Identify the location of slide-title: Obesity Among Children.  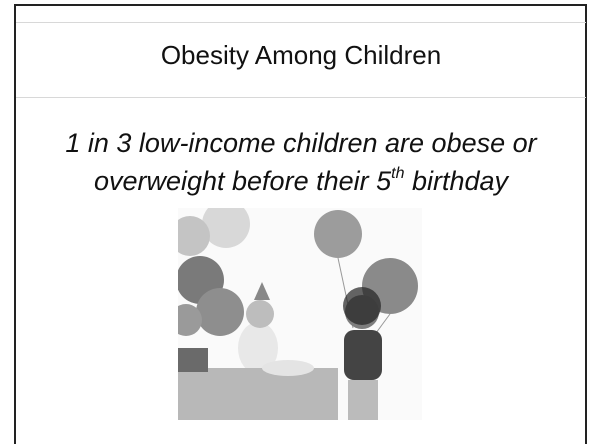
(301, 55).